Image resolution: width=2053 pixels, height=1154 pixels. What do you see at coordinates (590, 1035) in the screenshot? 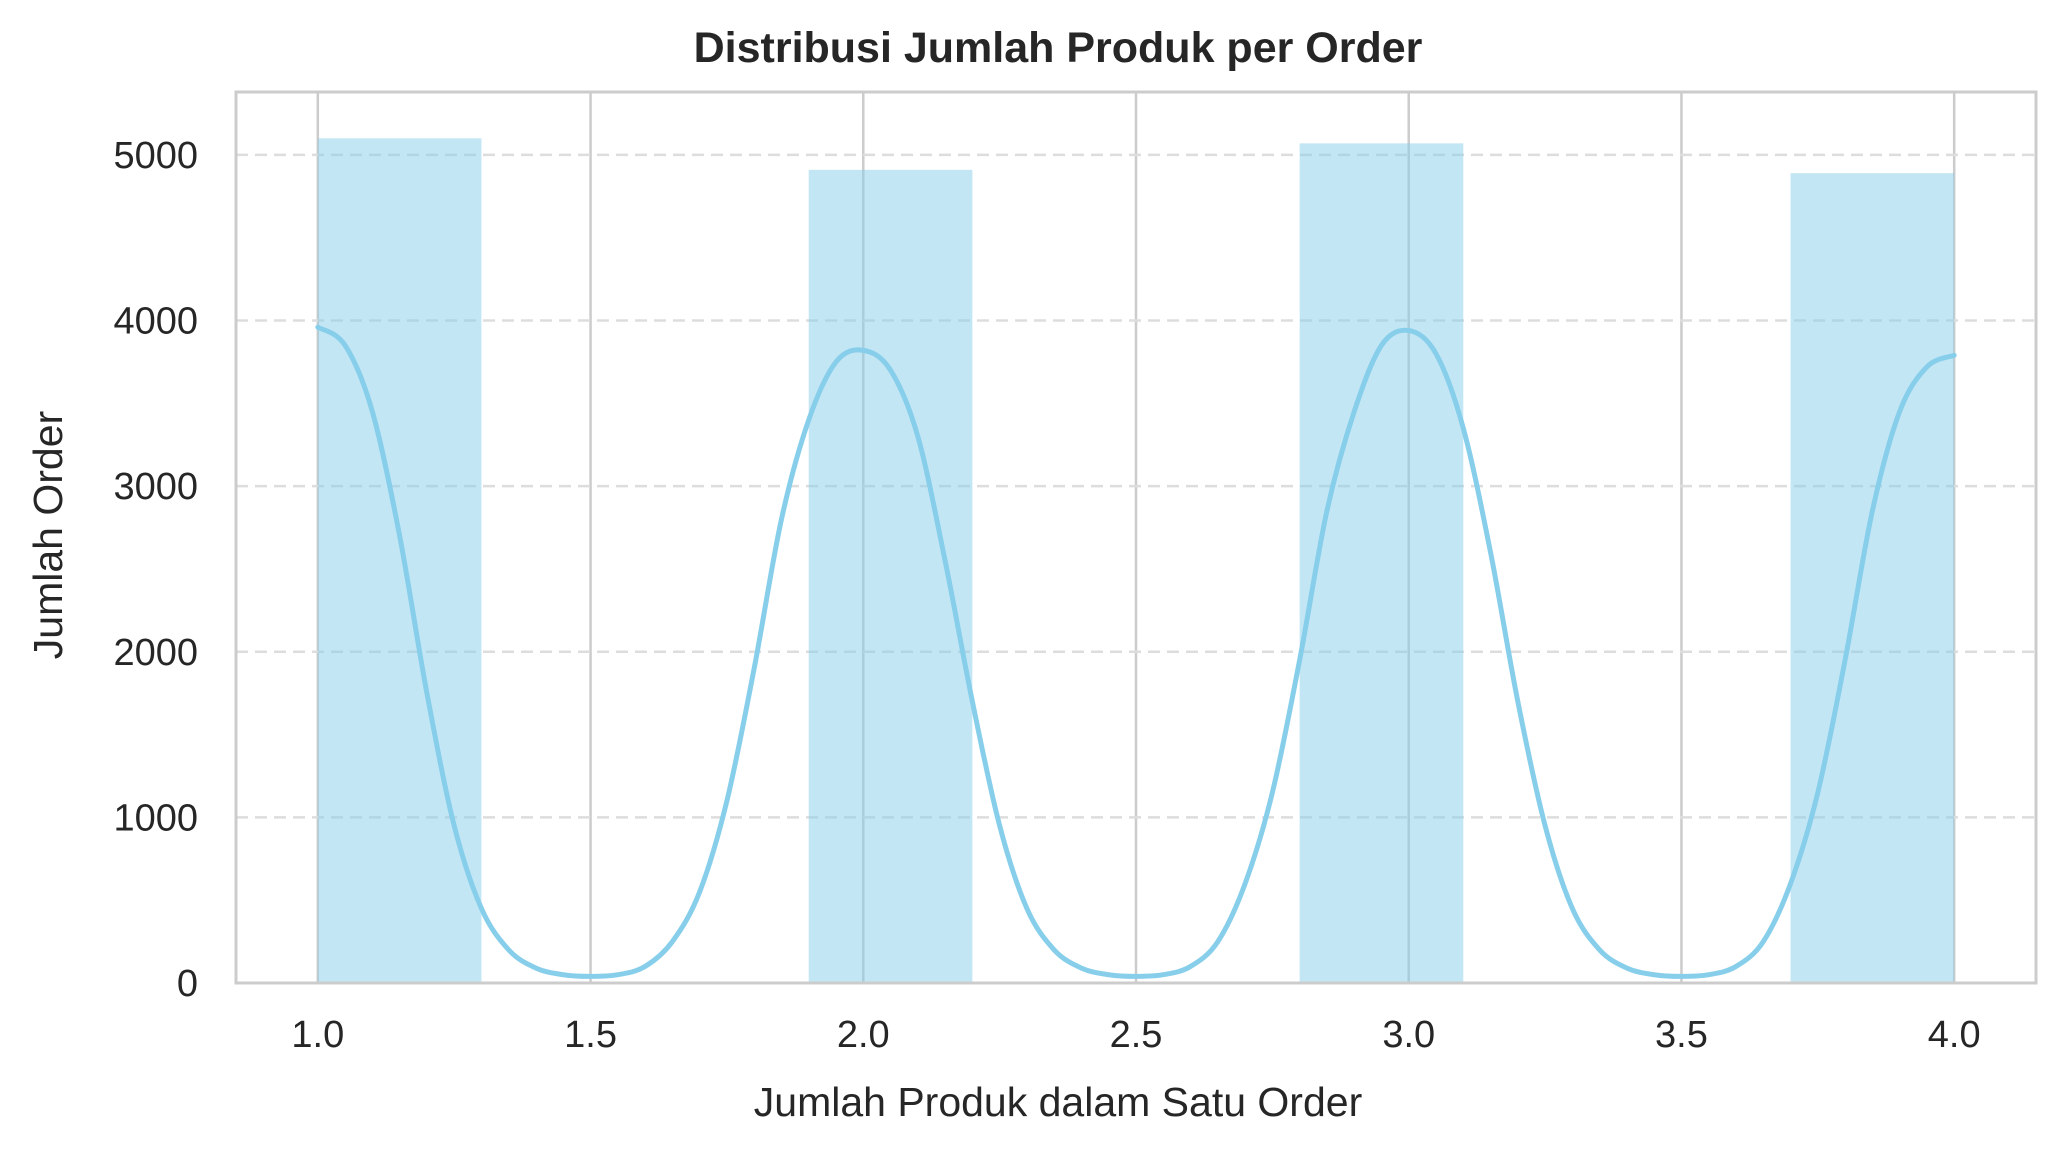
I see `x-tick-label: 1.5` at bounding box center [590, 1035].